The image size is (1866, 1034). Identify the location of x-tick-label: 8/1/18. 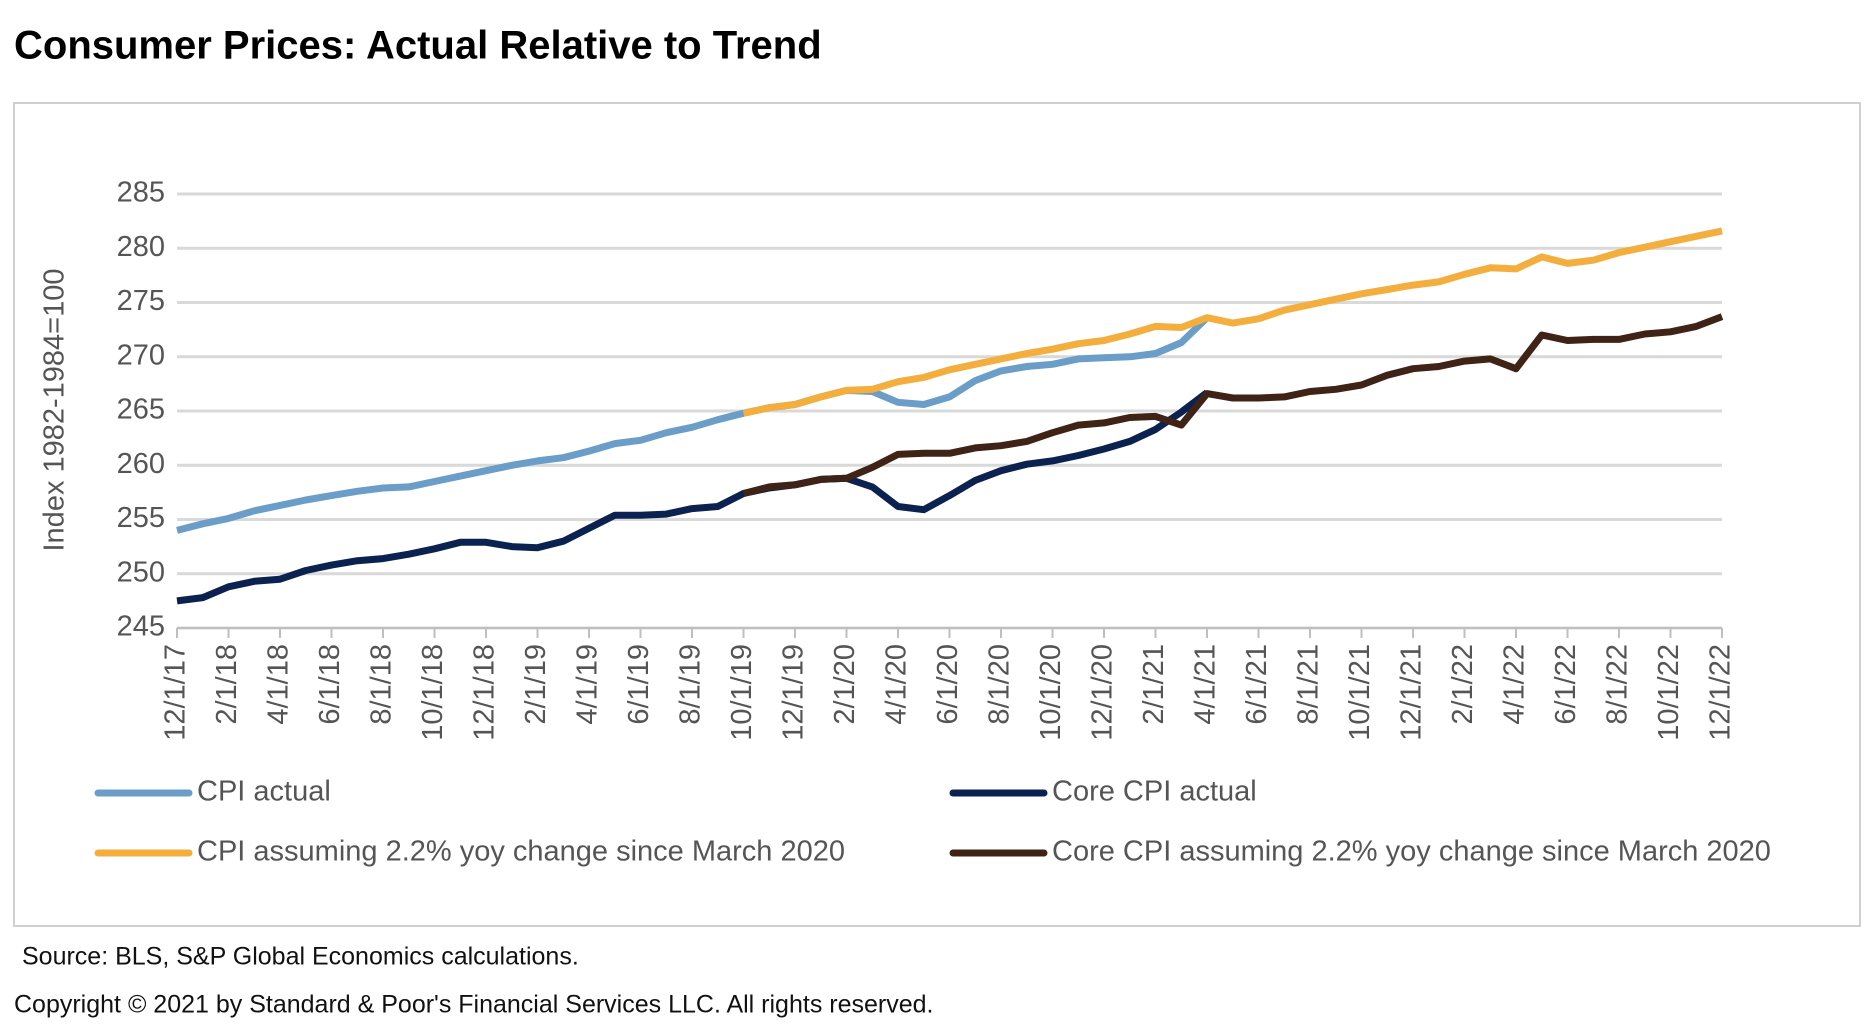
(382, 684).